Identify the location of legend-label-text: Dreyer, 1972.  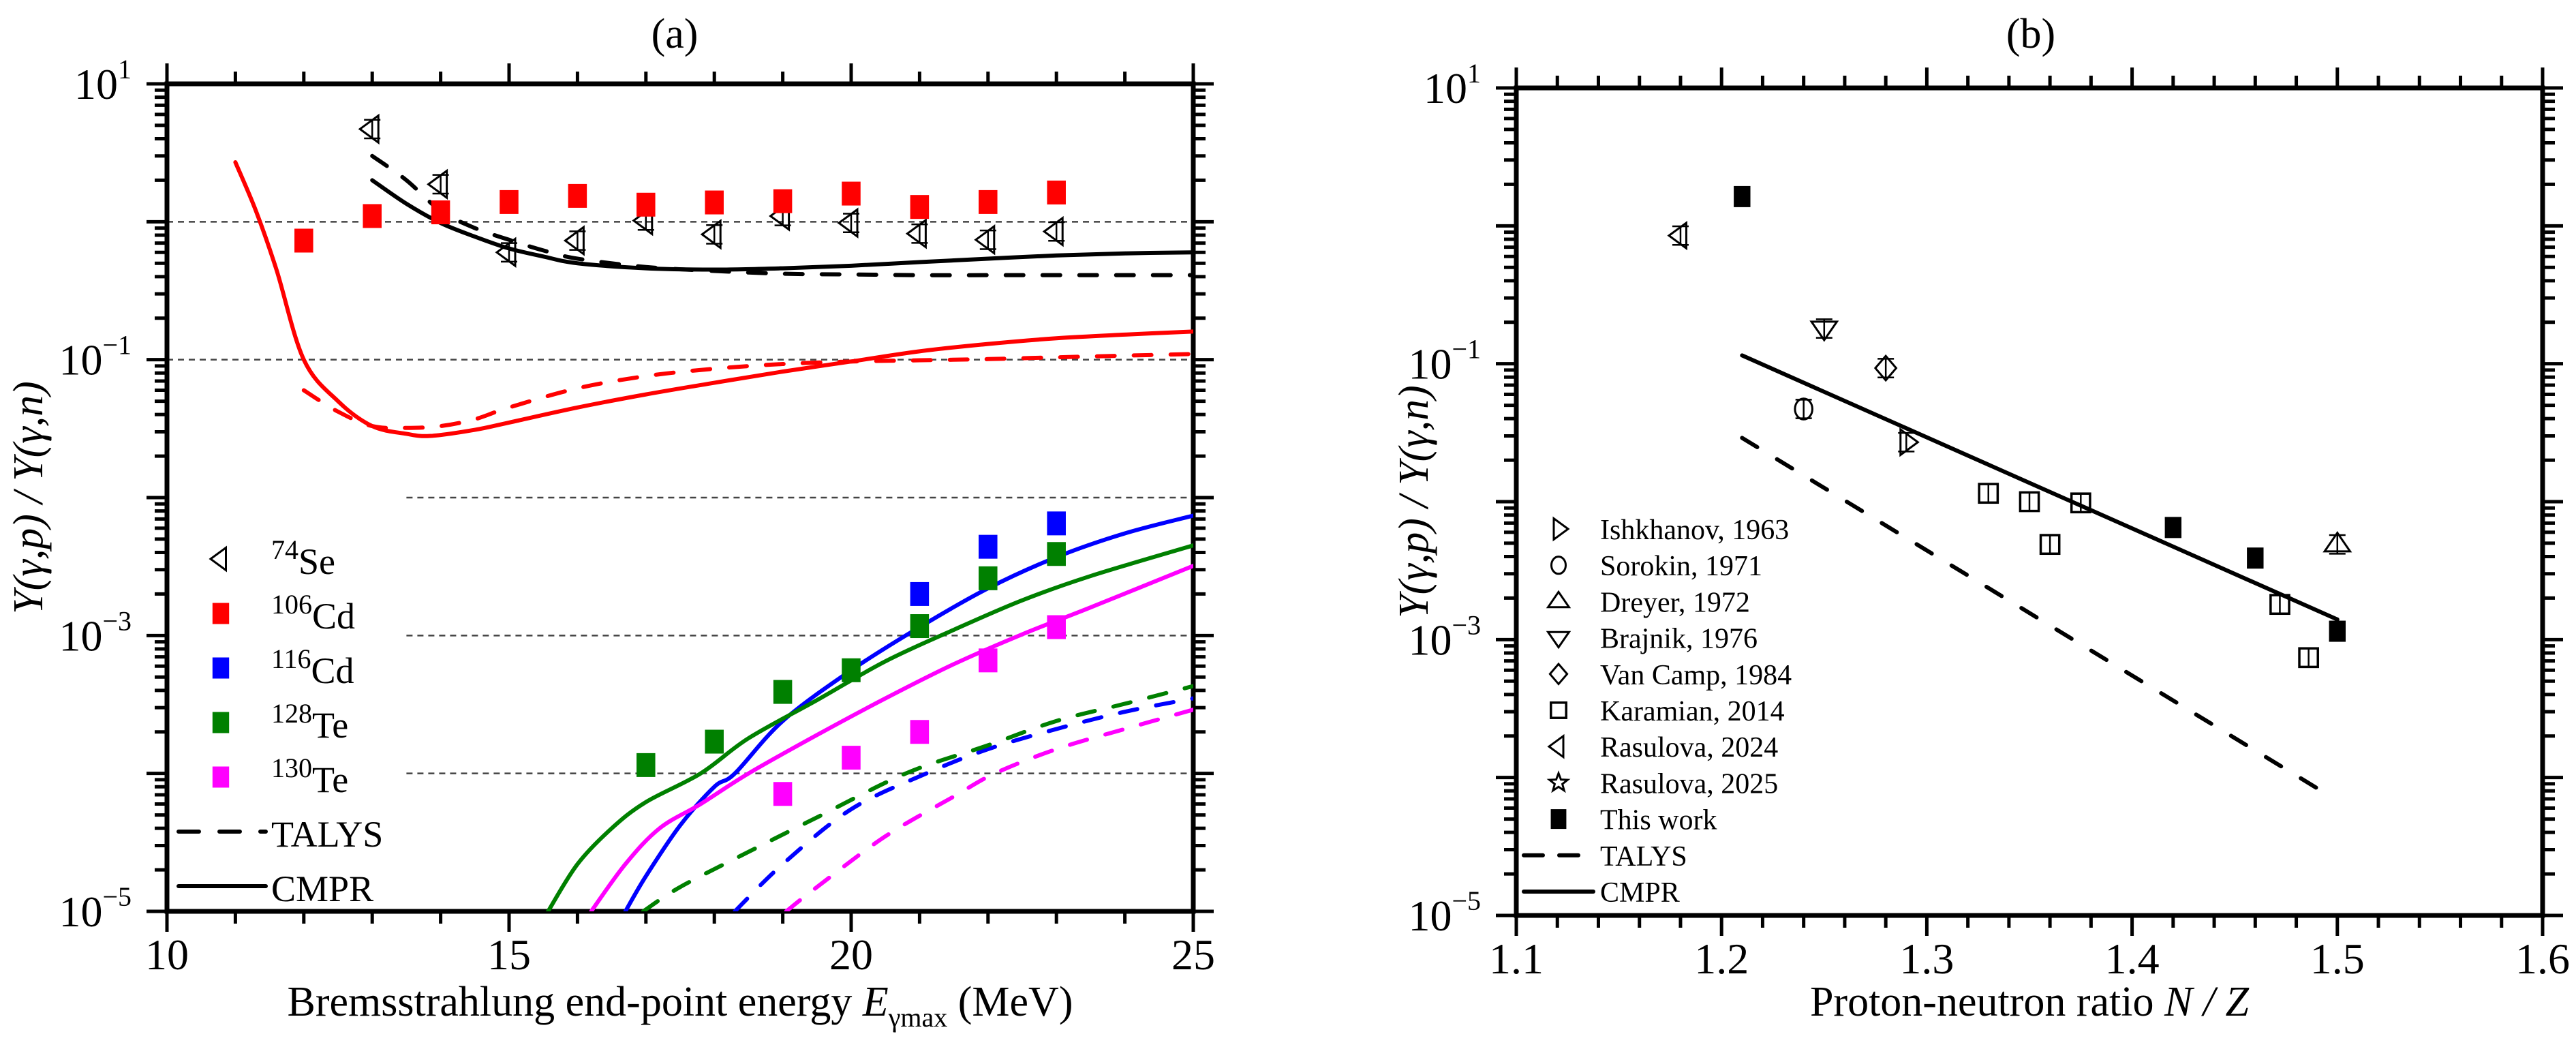
(1675, 602).